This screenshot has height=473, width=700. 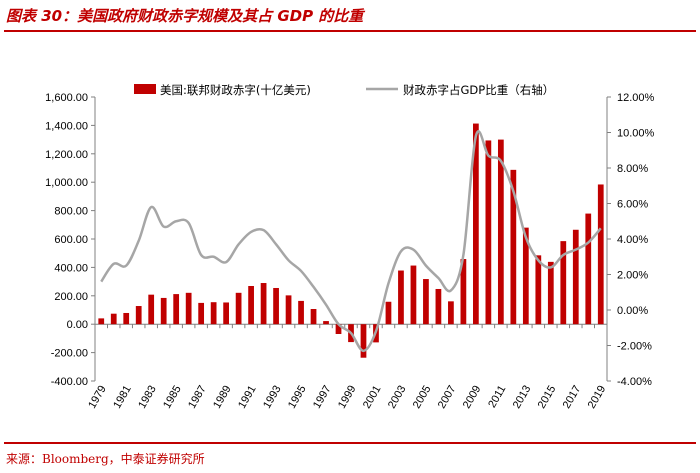 What do you see at coordinates (636, 134) in the screenshot?
I see `y2-tick-label: 10.00%` at bounding box center [636, 134].